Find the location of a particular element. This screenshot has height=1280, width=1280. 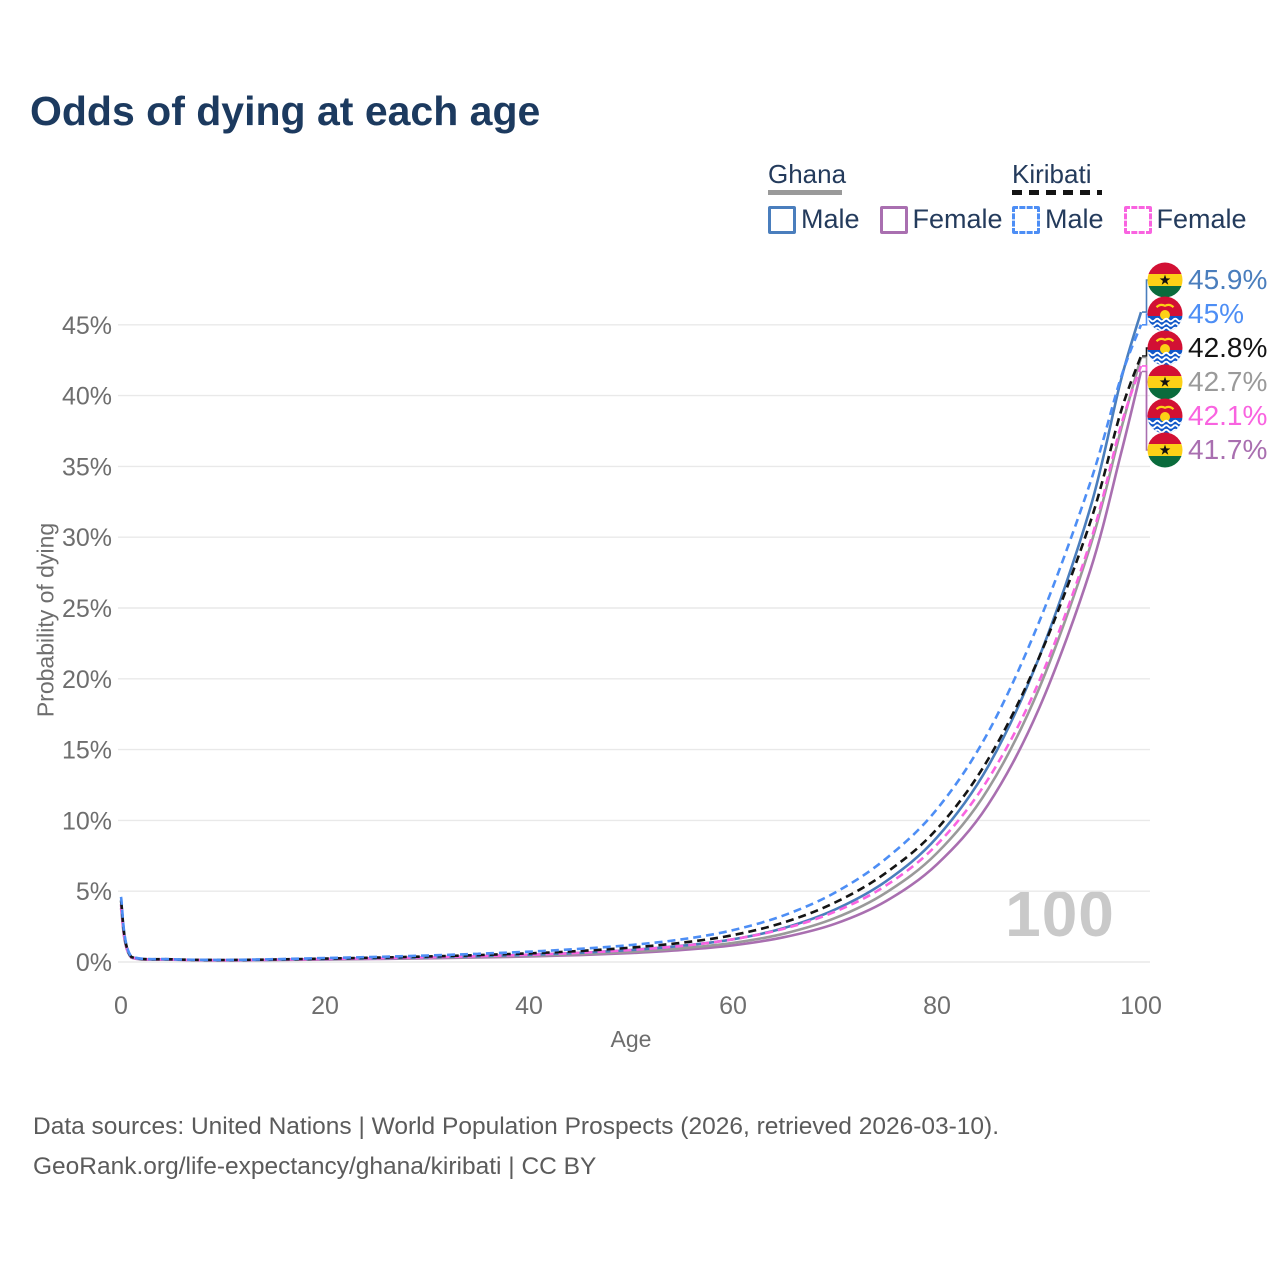

end-label-ghana_male: 45.9% is located at coordinates (1207, 280).